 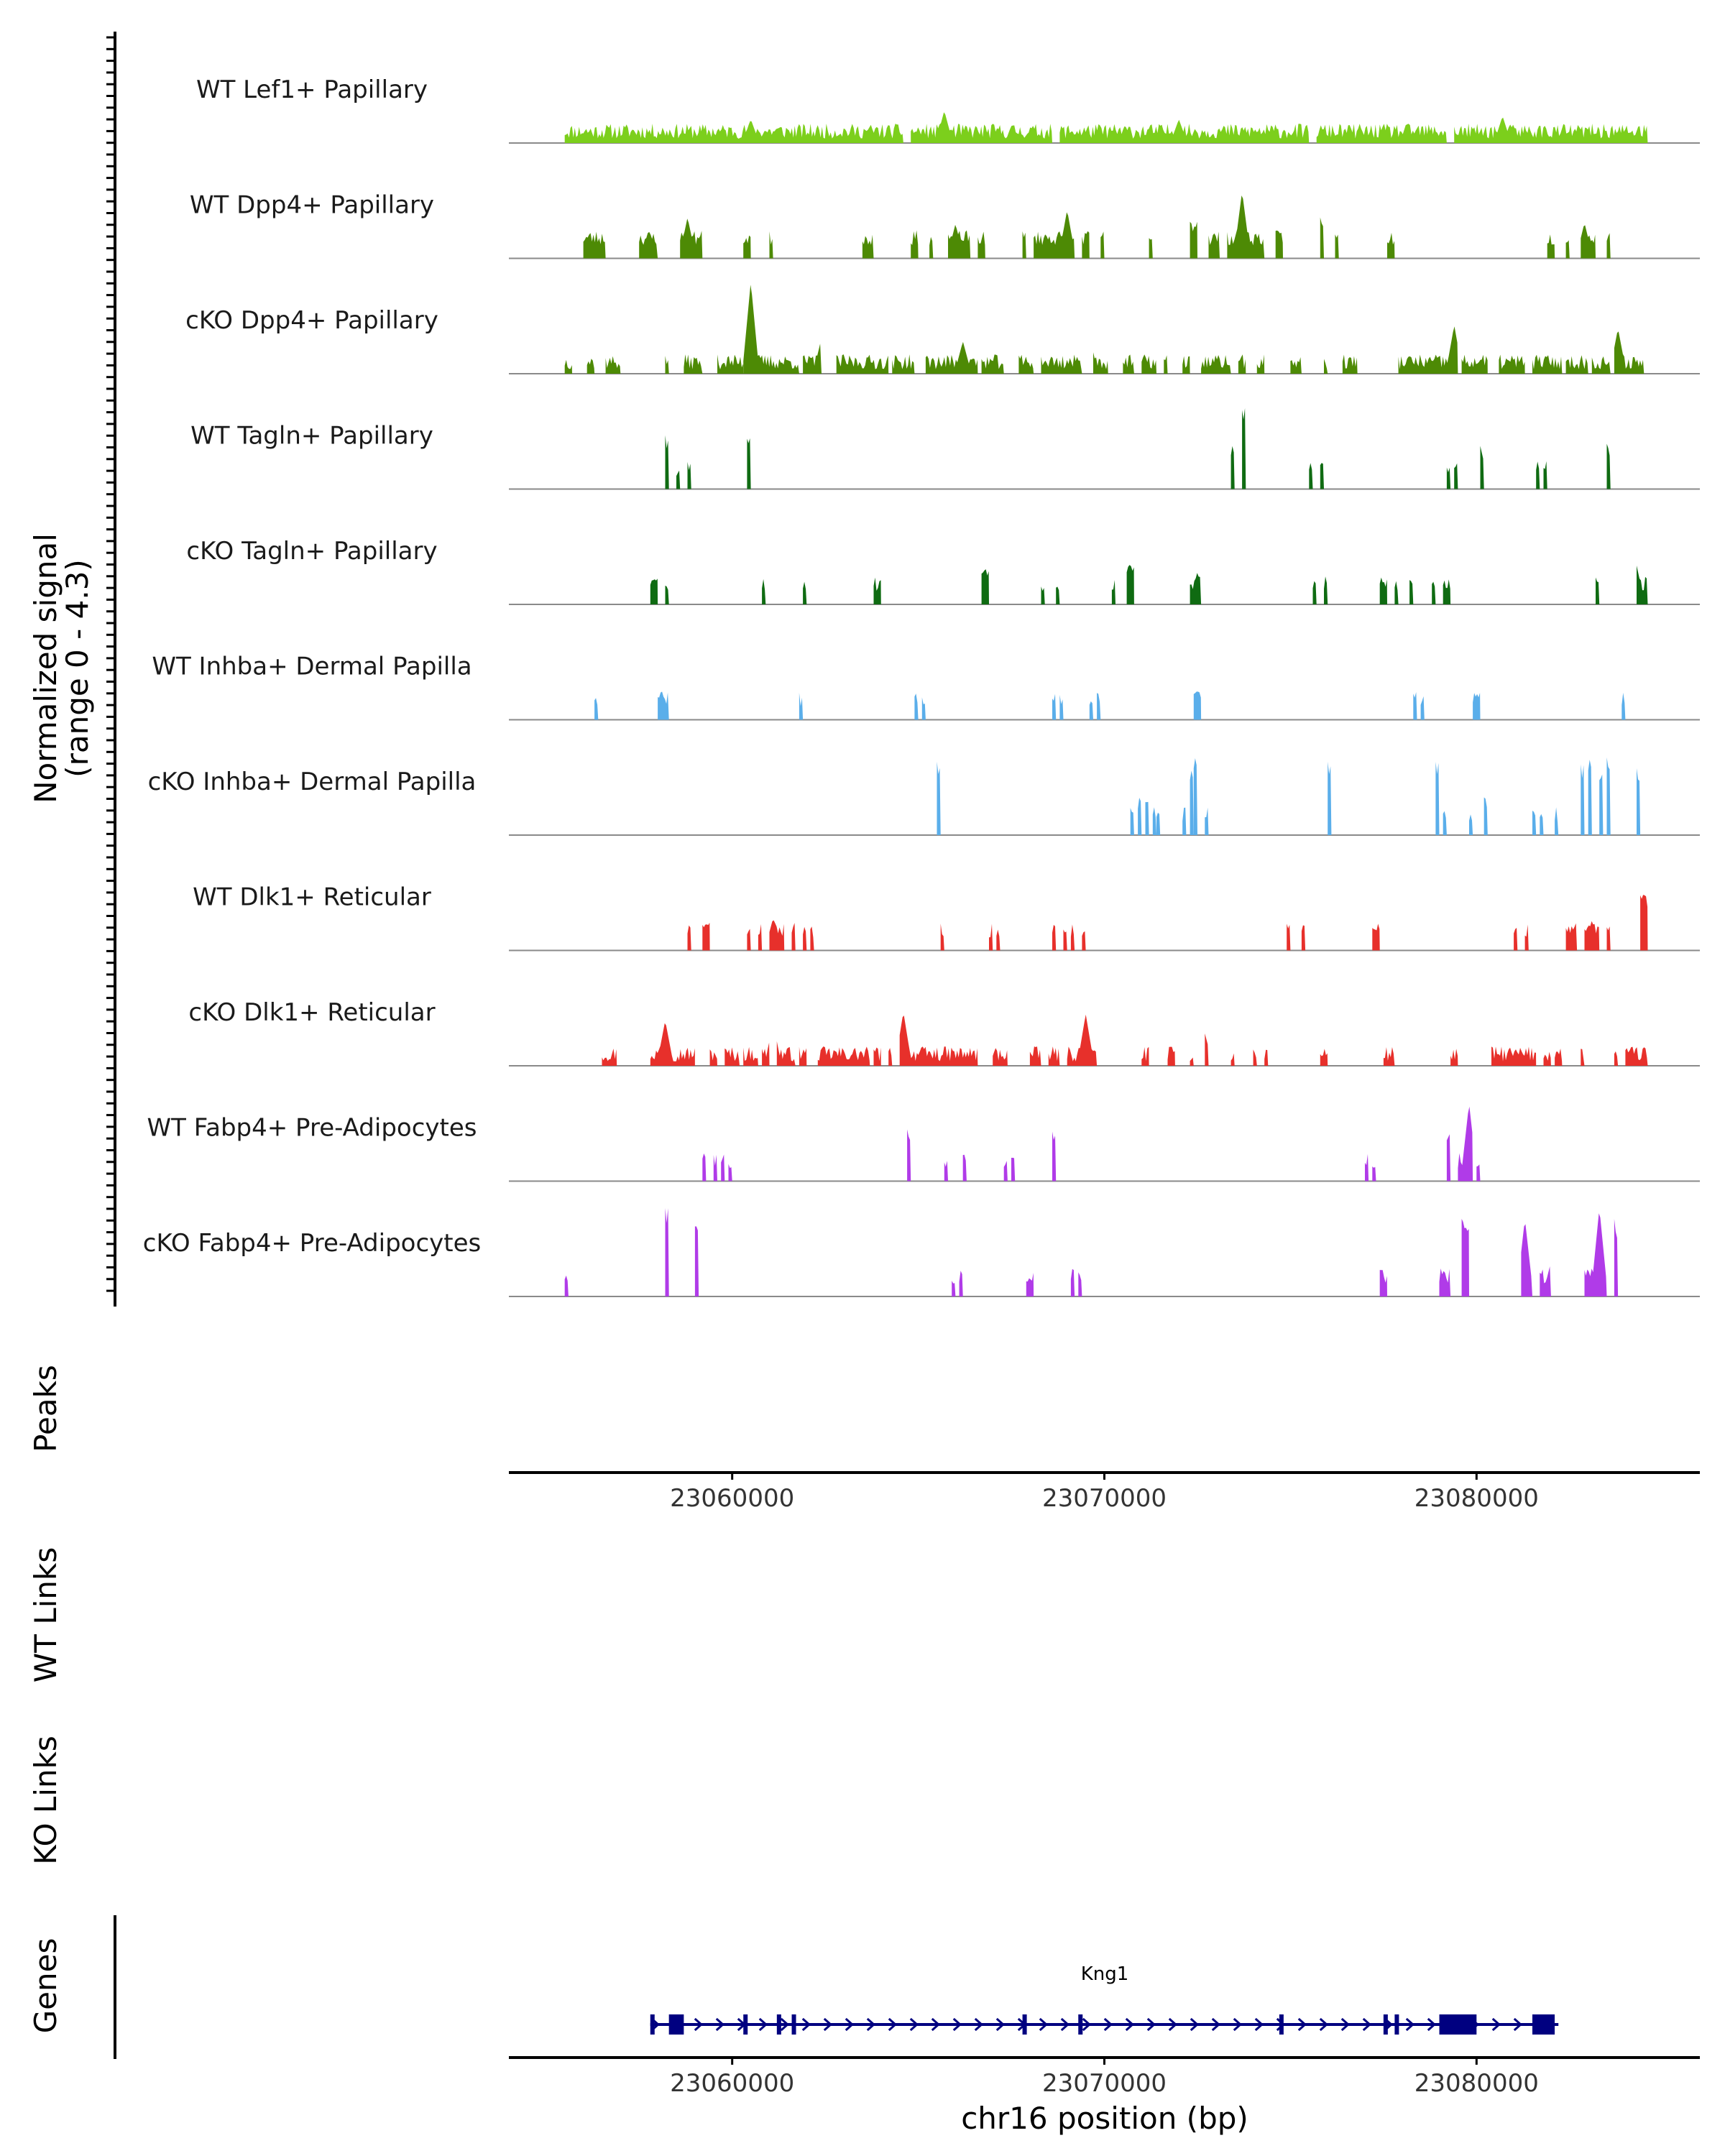 What do you see at coordinates (312, 897) in the screenshot?
I see `track-label: WT Dlk1+ Reticular` at bounding box center [312, 897].